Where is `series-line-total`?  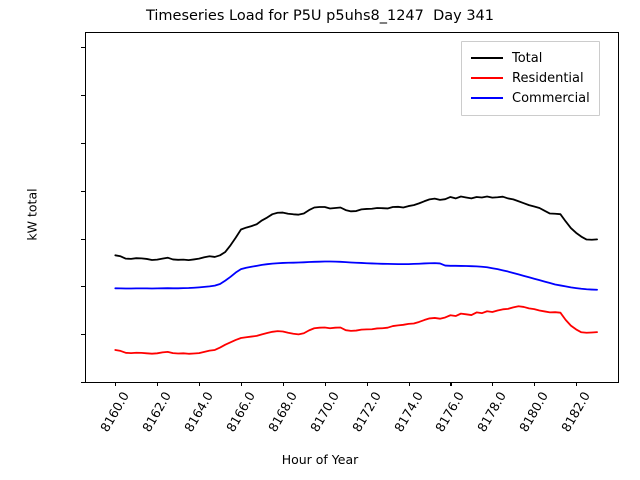
series-line-total is located at coordinates (356, 228).